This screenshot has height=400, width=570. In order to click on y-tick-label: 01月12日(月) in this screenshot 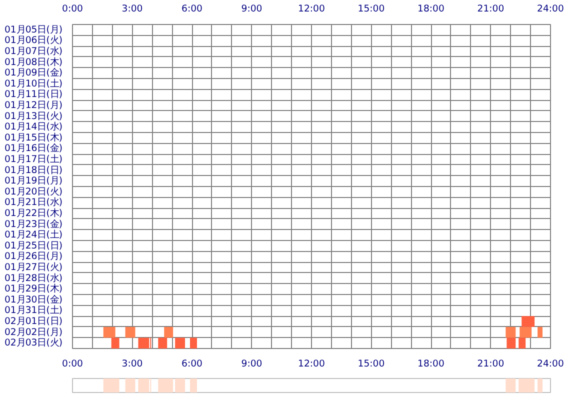, I will do `click(33, 105)`.